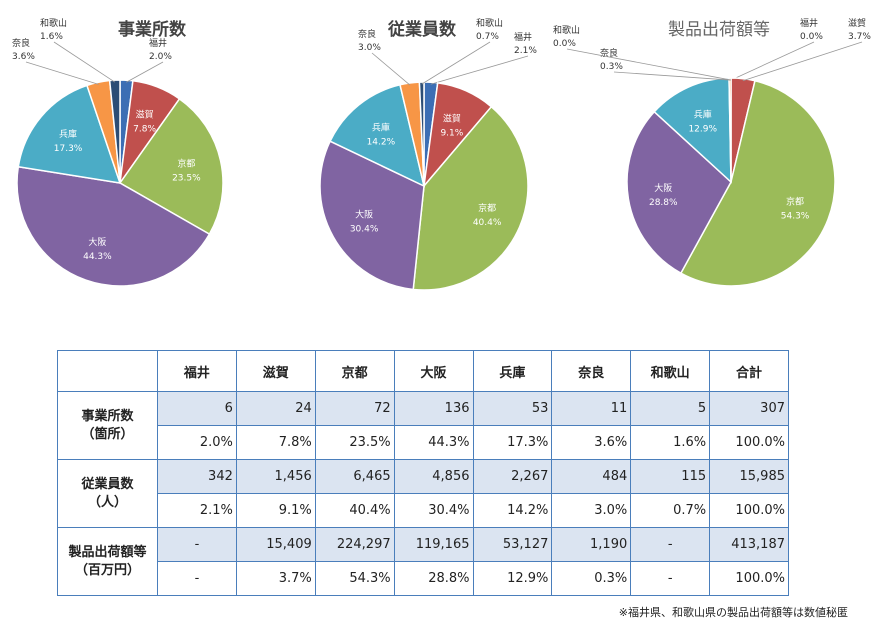 This screenshot has width=878, height=624. I want to click on col-header: 奈良, so click(591, 371).